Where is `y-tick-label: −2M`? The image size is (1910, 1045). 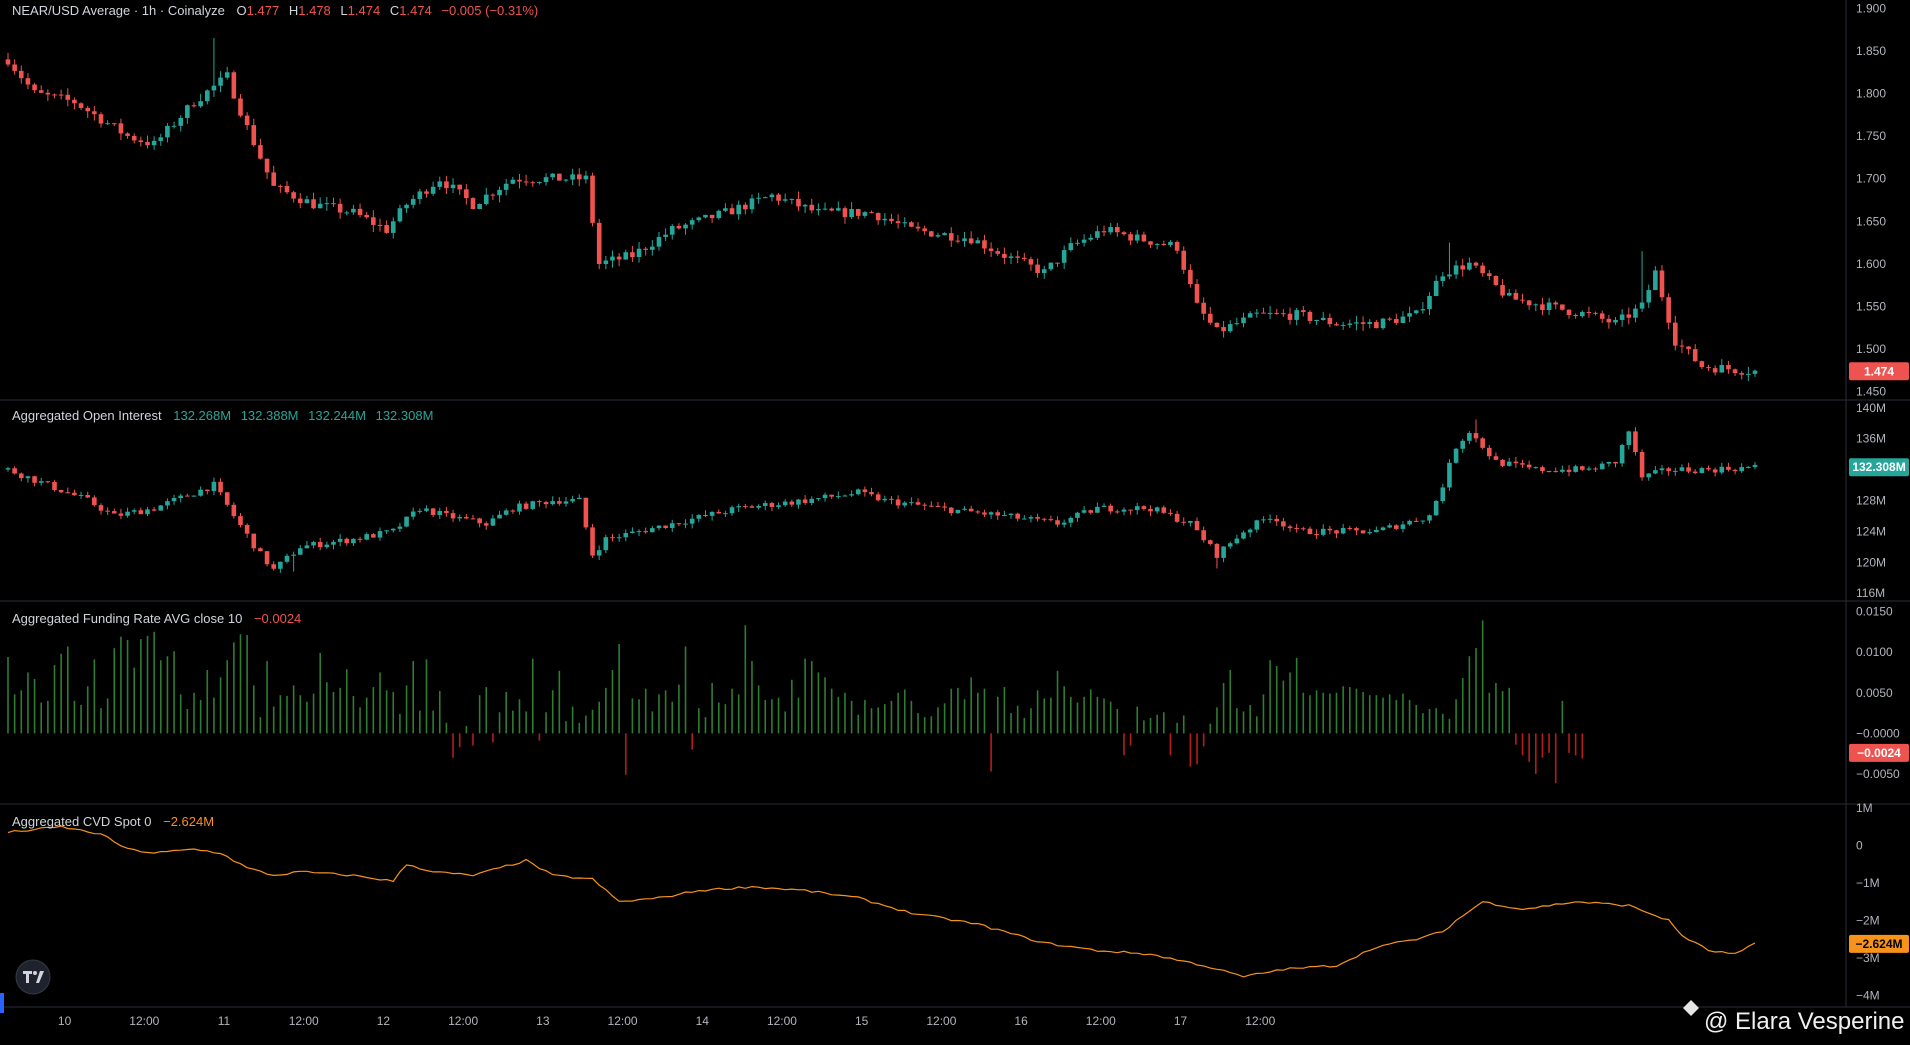
y-tick-label: −2M is located at coordinates (1868, 921).